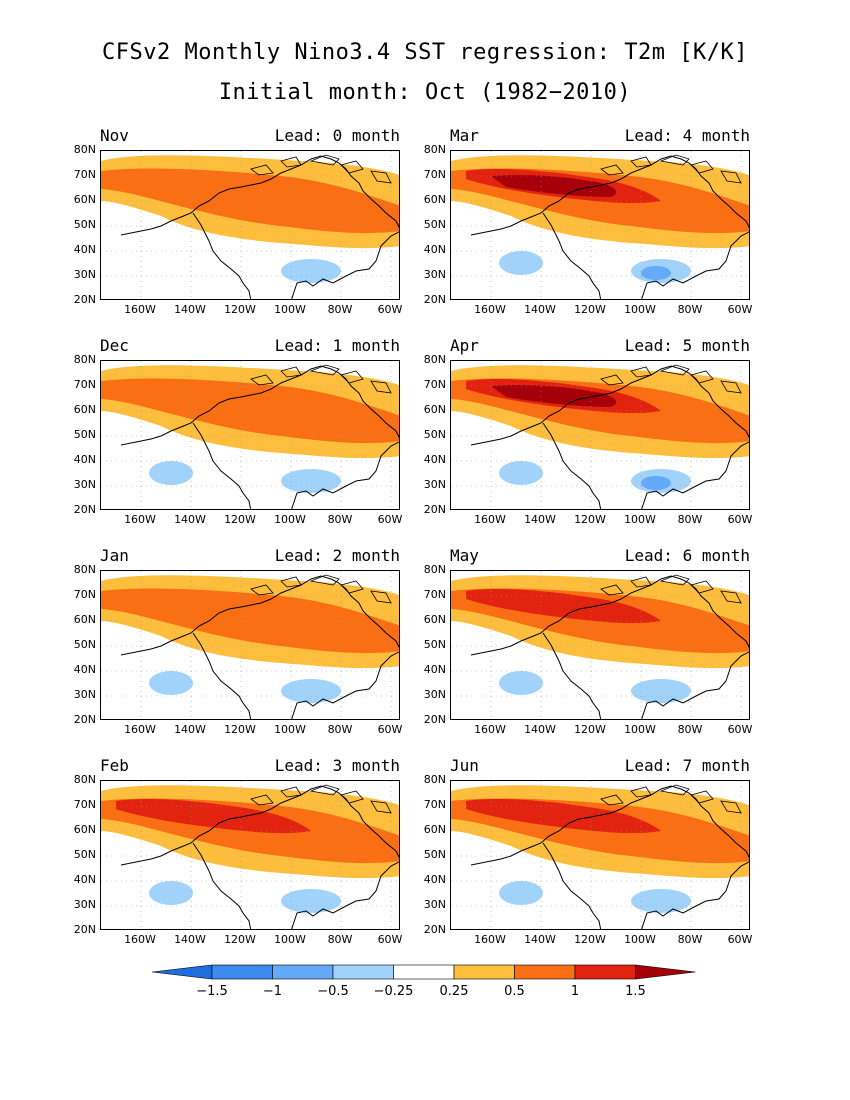  Describe the element at coordinates (333, 991) in the screenshot. I see `colorbar-tick-label: −0.5` at that location.